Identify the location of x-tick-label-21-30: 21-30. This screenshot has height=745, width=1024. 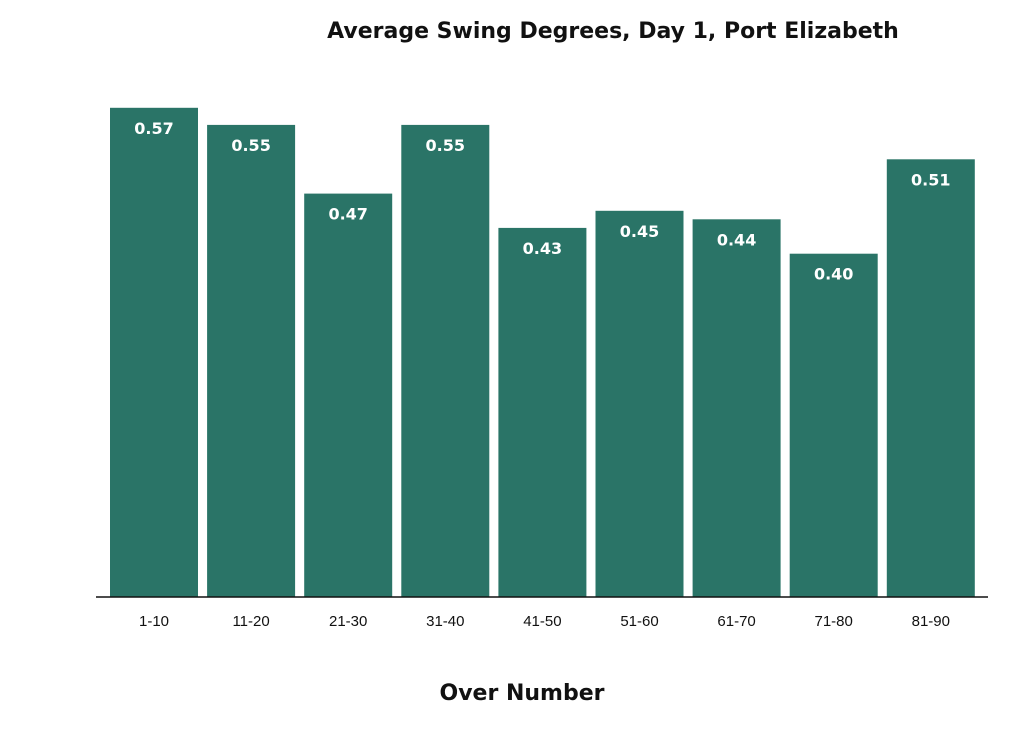
(348, 621).